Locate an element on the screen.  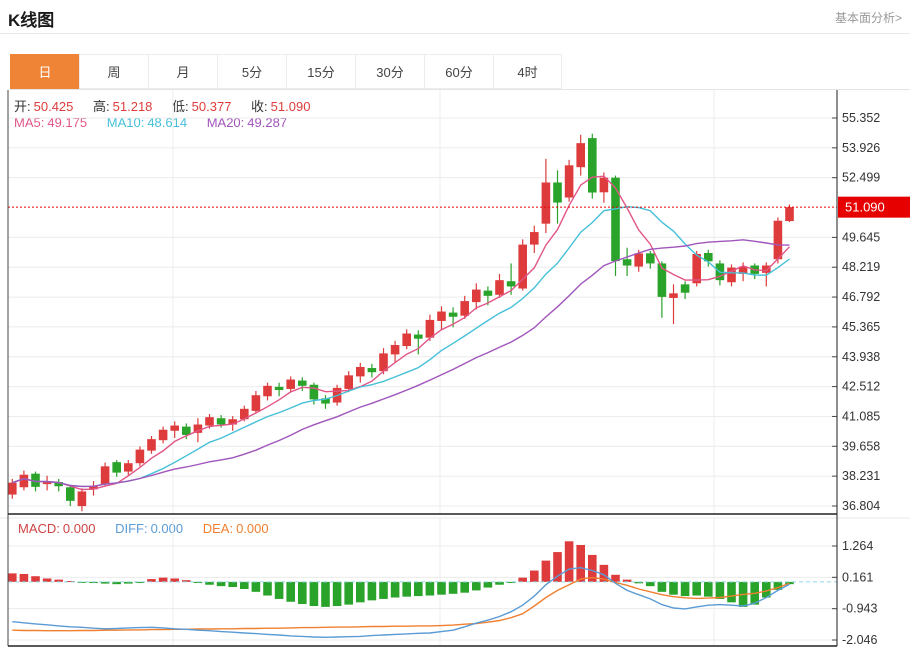
ma20-label: MA20: is located at coordinates (225, 122).